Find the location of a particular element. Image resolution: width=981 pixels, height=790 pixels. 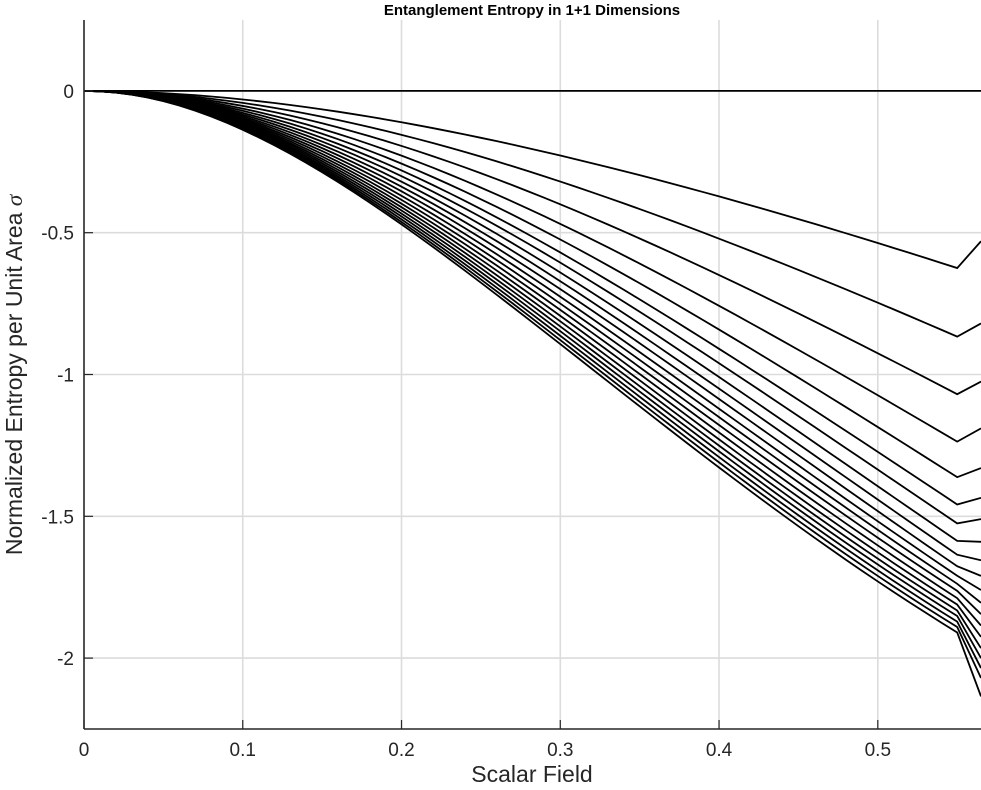

y-tick-label-3: -1.5 is located at coordinates (57, 517).